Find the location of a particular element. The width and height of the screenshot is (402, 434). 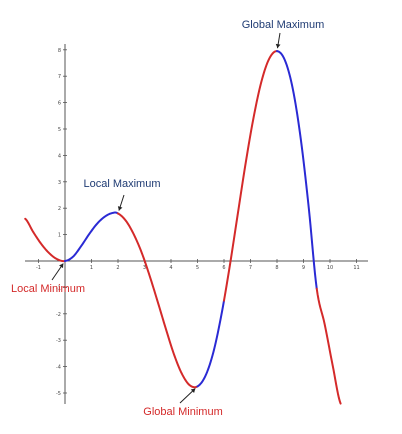

y-tick-label: 6 is located at coordinates (59, 104).